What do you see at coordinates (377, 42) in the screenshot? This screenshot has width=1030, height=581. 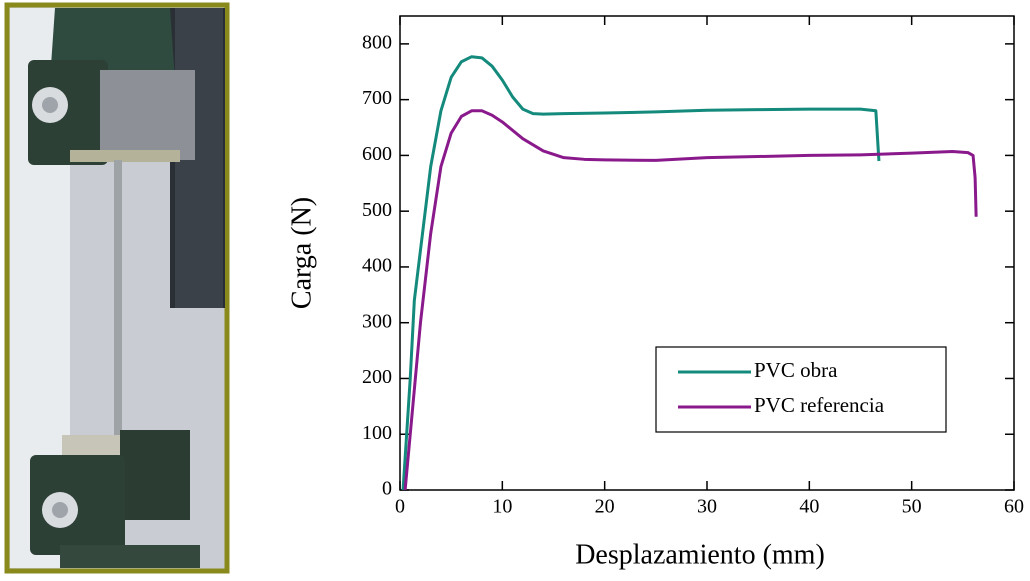 I see `y-tick-label: 800` at bounding box center [377, 42].